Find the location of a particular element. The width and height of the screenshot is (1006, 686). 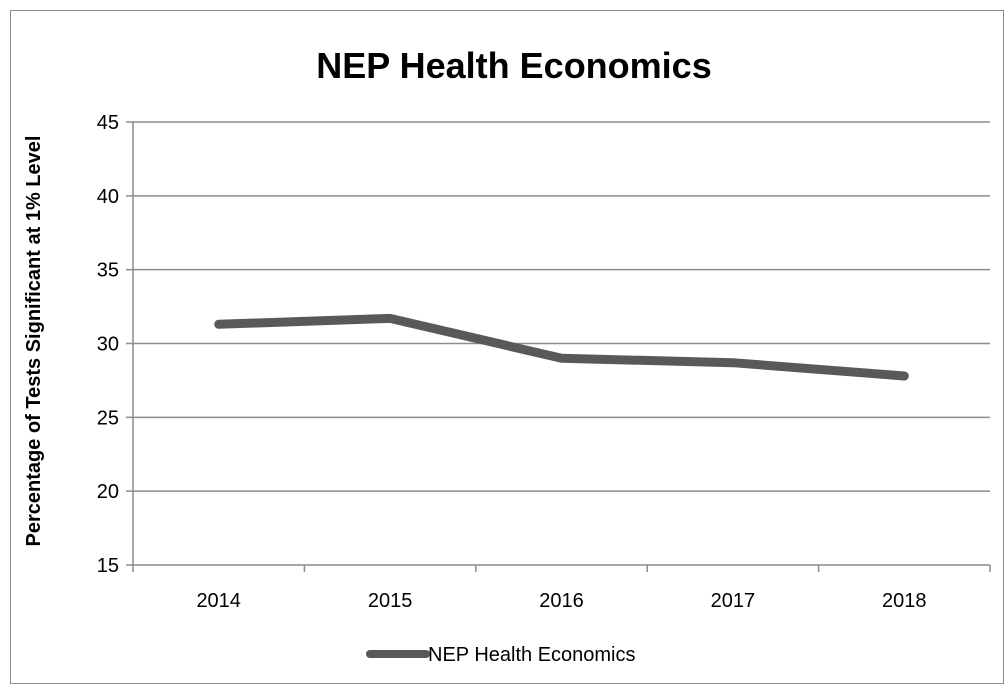

y-tick-label: 20 is located at coordinates (108, 492).